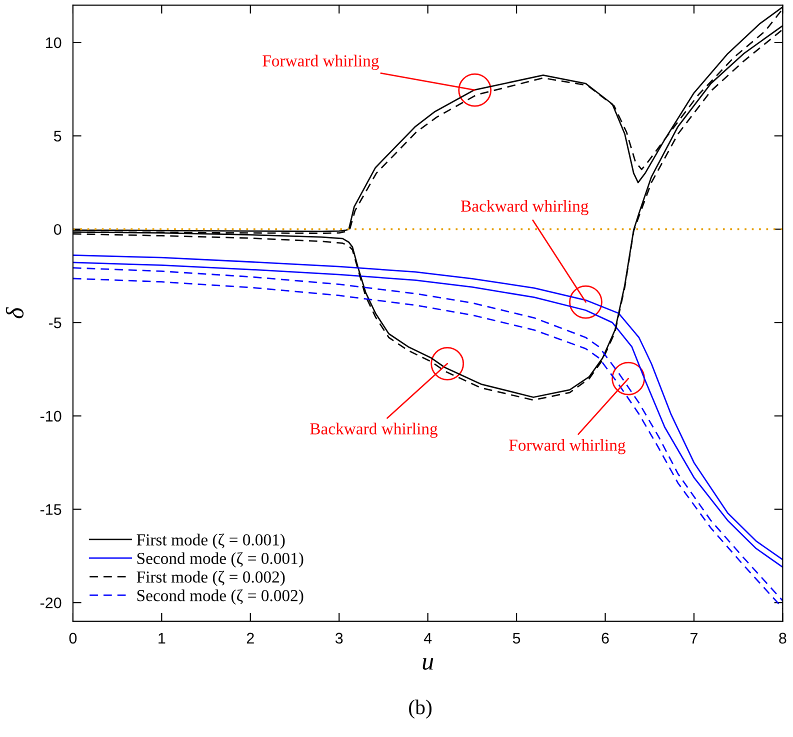  I want to click on x-tick-label: 7, so click(694, 638).